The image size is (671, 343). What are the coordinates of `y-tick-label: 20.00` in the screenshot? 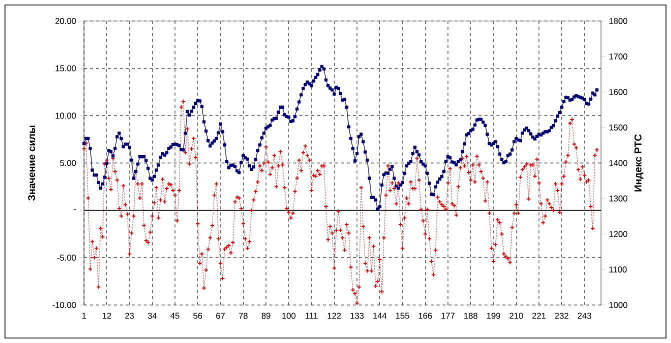 It's located at (65, 21).